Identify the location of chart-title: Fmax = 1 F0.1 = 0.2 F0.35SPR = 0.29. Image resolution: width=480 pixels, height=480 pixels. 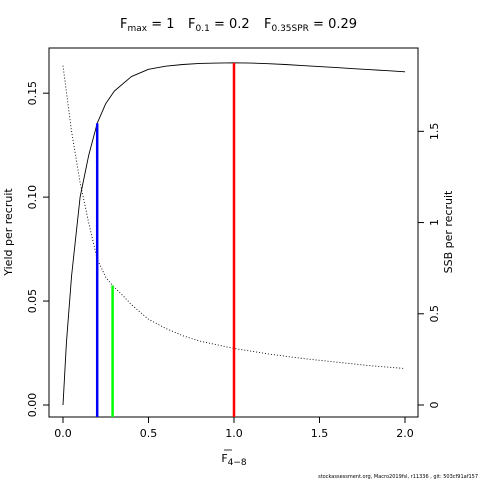
(238, 25).